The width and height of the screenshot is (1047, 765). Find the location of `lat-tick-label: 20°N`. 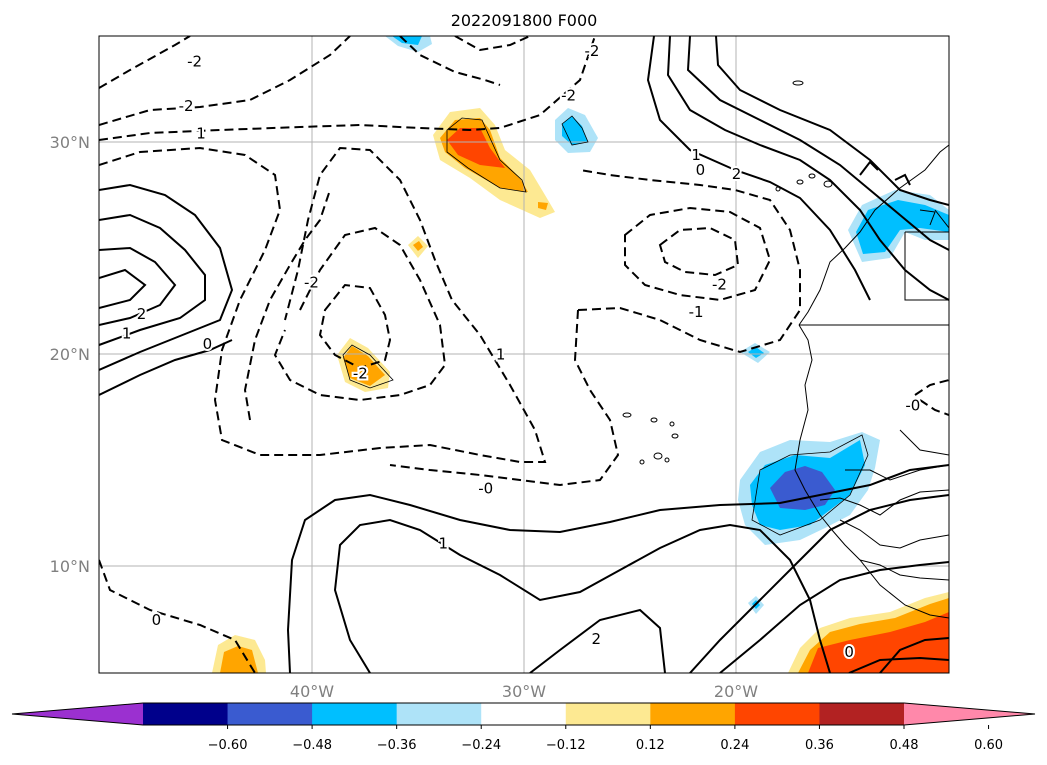

lat-tick-label: 20°N is located at coordinates (70, 354).